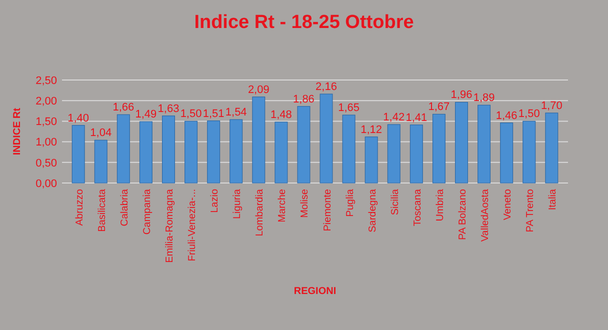  Describe the element at coordinates (123, 108) in the screenshot. I see `data-label: 1,66` at that location.